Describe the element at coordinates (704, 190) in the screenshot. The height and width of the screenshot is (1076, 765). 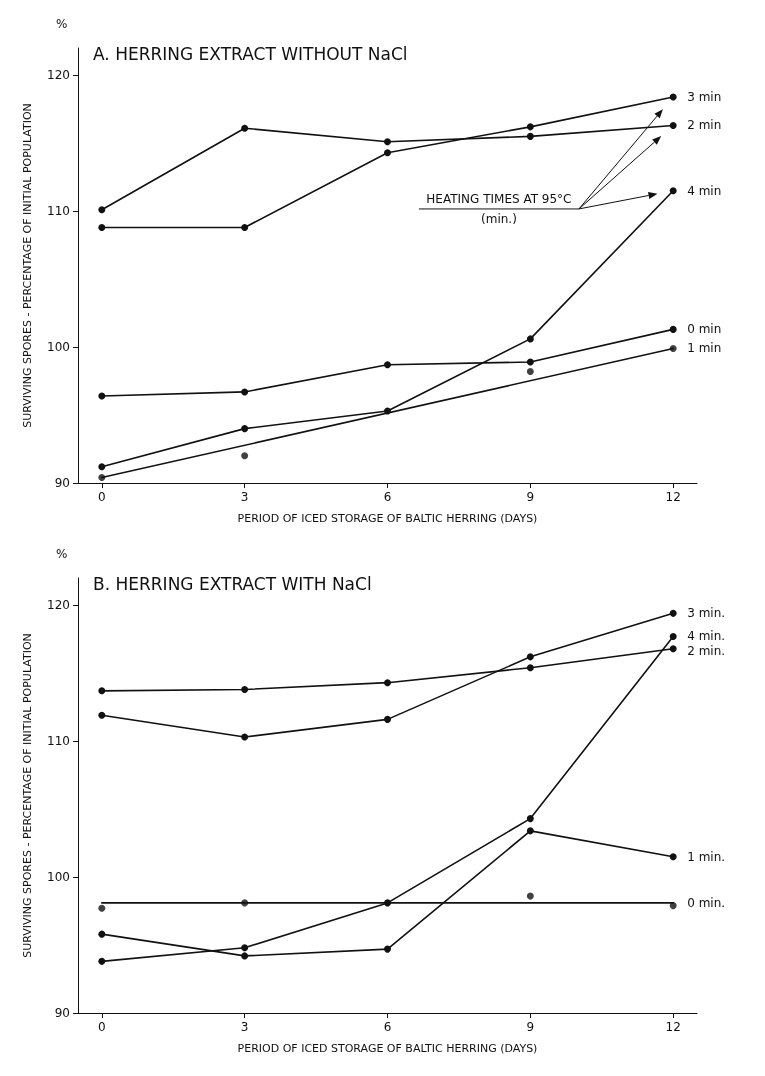
I see `series-label: 4 min` at that location.